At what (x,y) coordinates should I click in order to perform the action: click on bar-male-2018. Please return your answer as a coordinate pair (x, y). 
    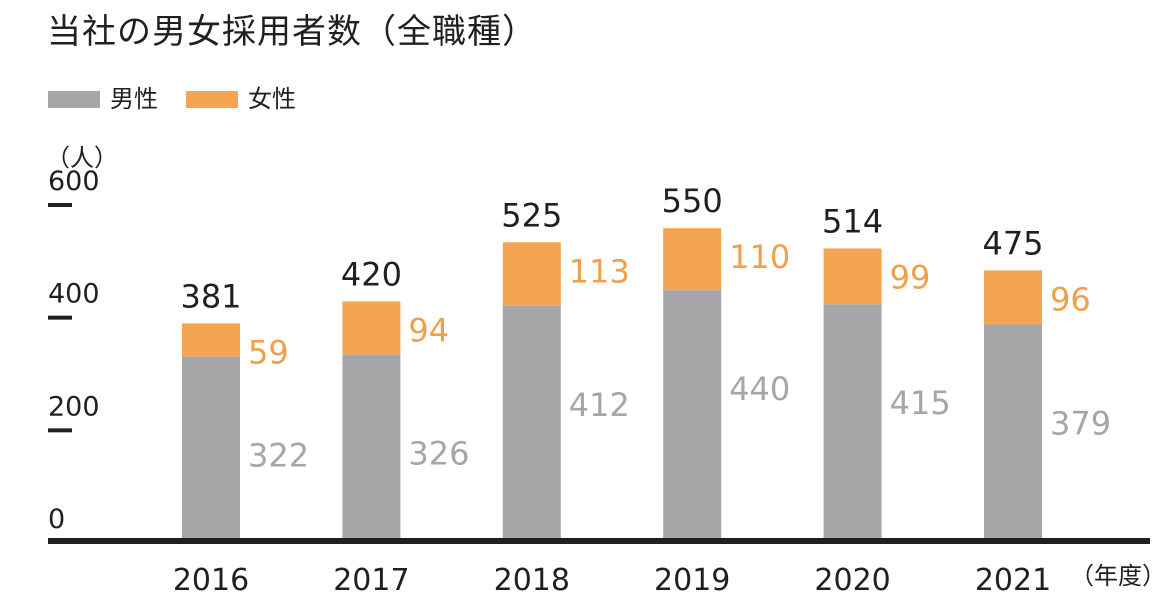
    Looking at the image, I should click on (531, 421).